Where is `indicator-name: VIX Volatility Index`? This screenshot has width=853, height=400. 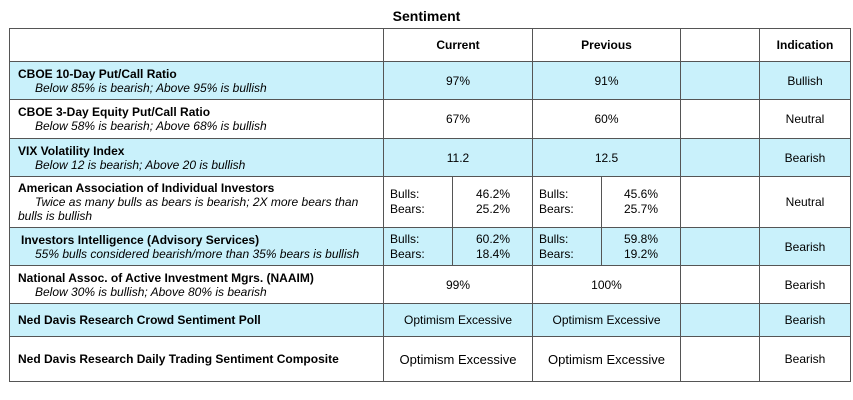 indicator-name: VIX Volatility Index is located at coordinates (71, 150).